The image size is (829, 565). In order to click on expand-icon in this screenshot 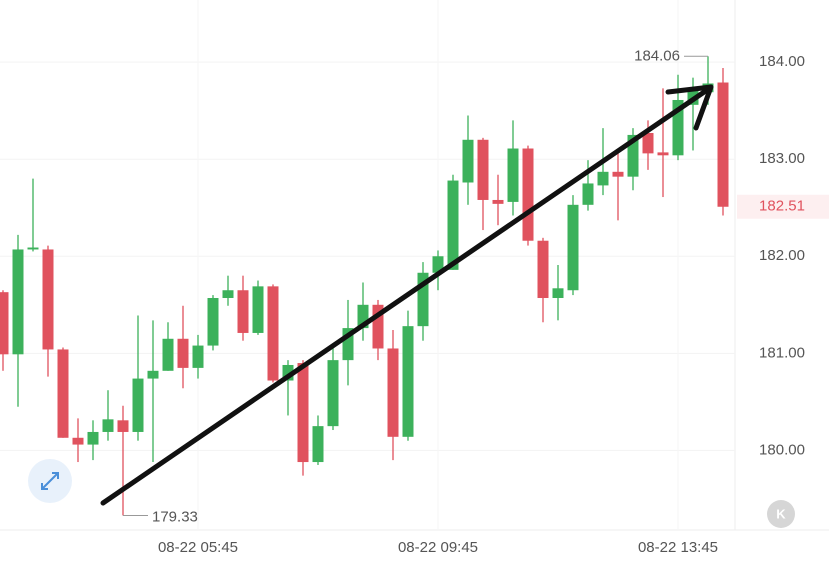, I will do `click(50, 481)`.